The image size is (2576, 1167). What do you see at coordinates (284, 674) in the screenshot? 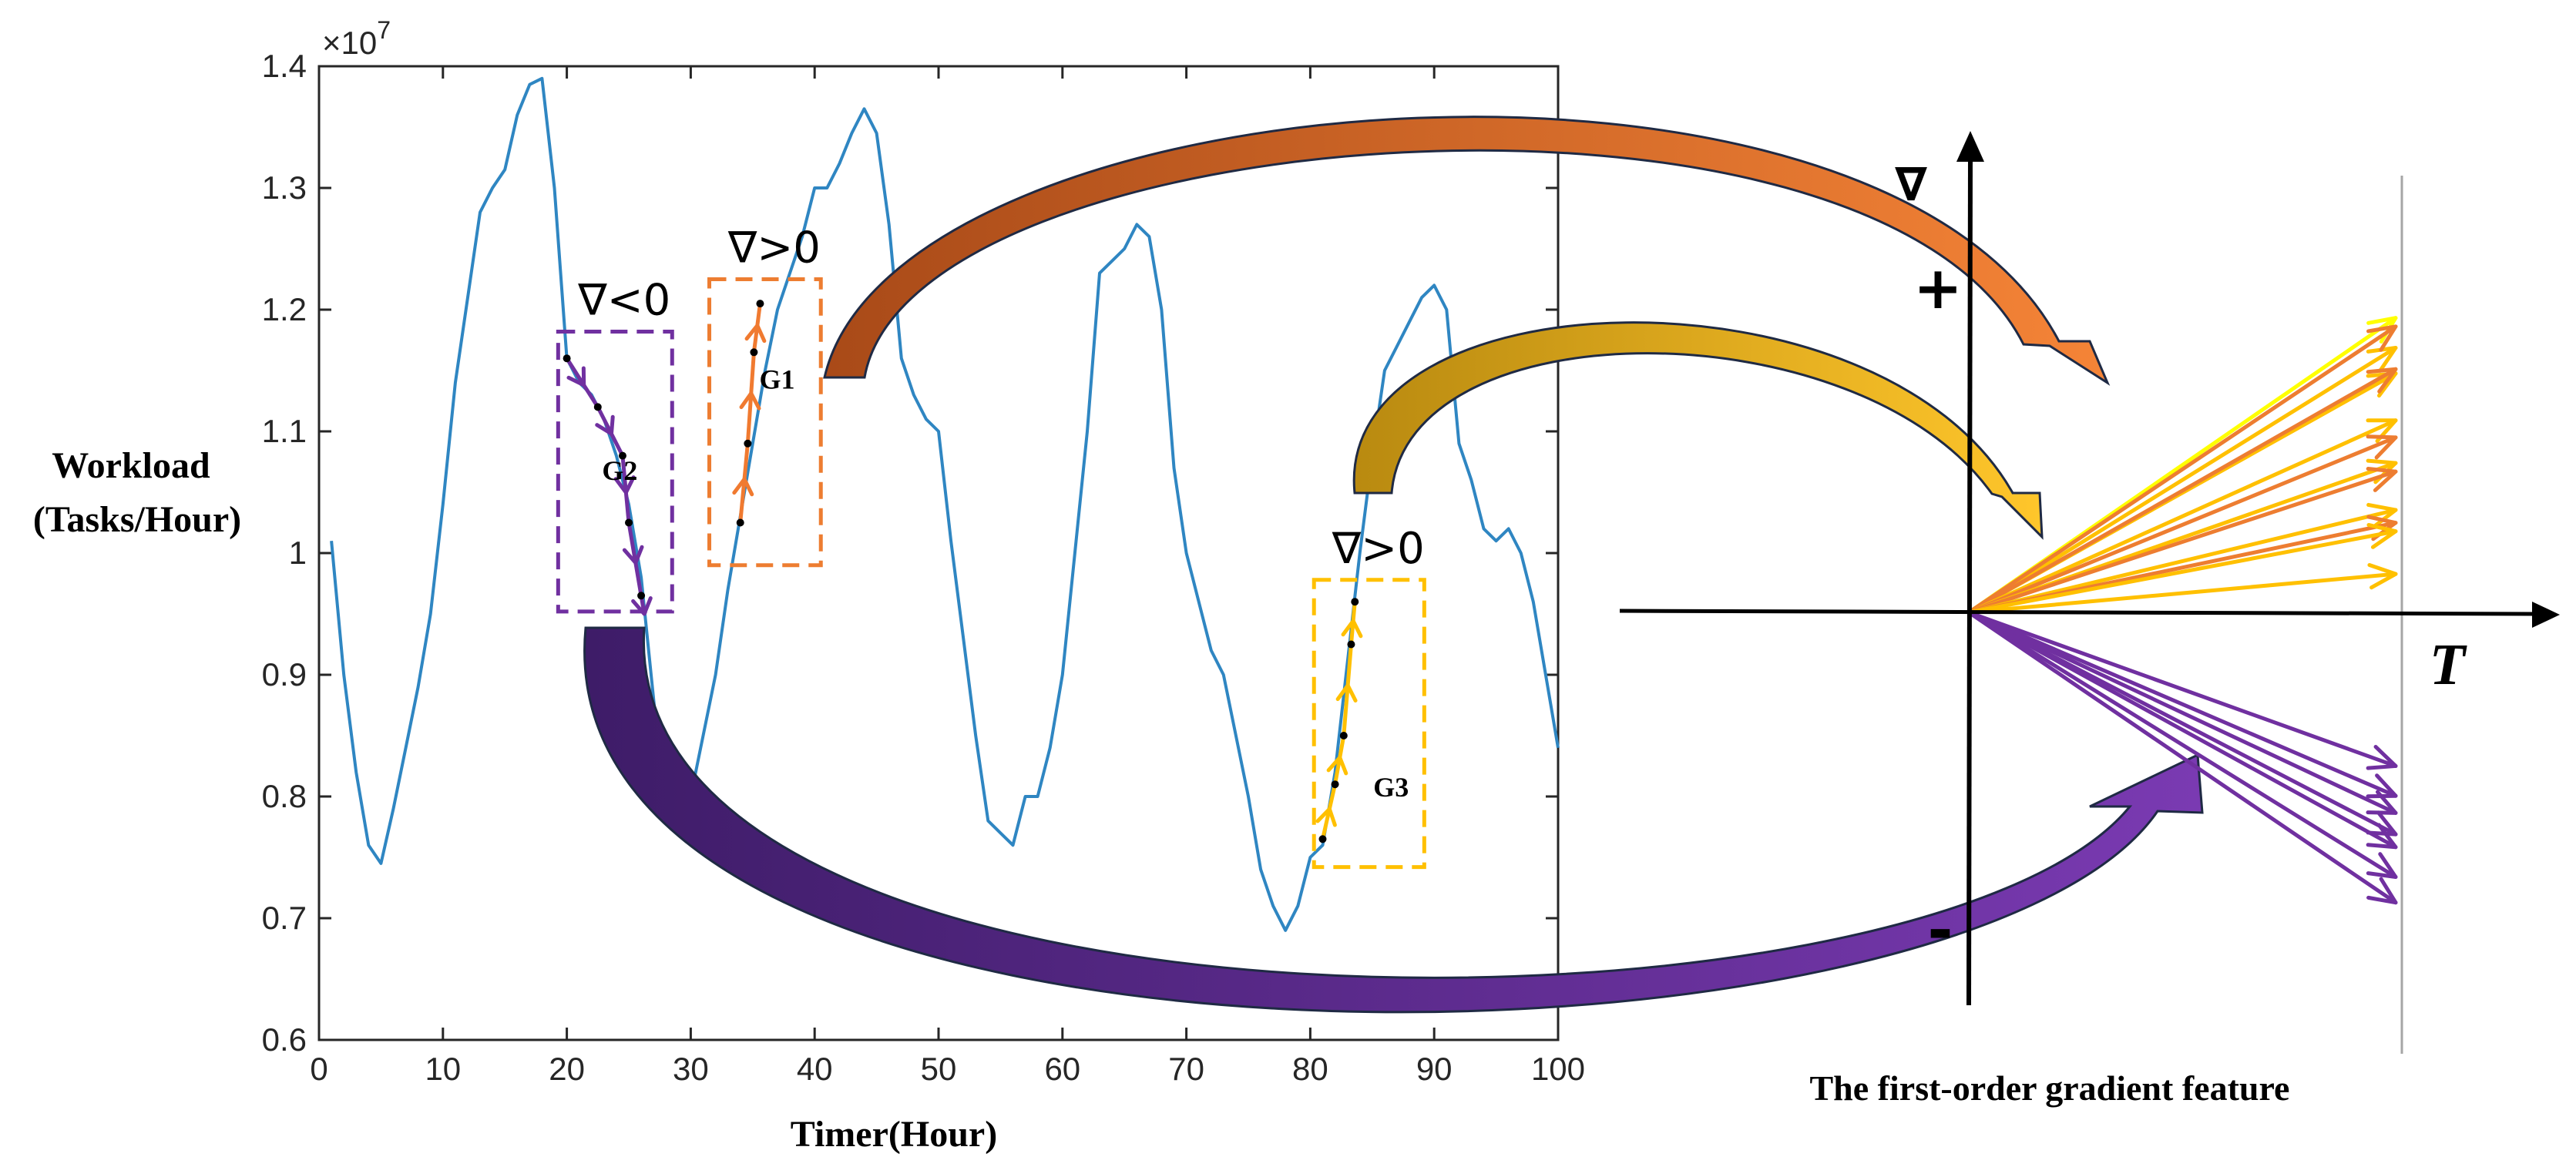
I see `y-tick-label: 0.9` at bounding box center [284, 674].